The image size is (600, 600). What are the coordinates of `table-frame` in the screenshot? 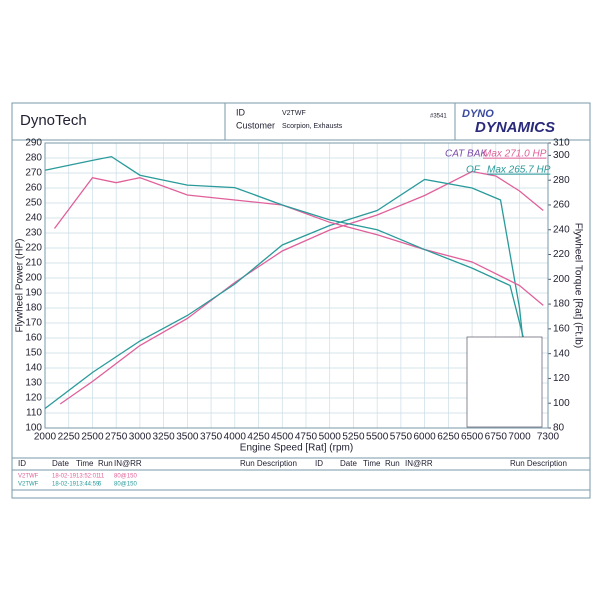 It's located at (301, 474).